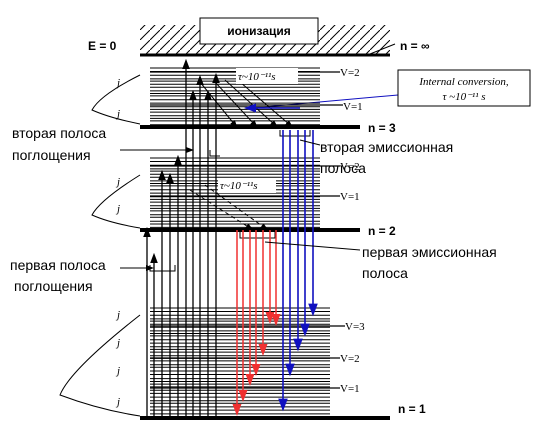 The width and height of the screenshot is (557, 434). Describe the element at coordinates (325, 101) in the screenshot. I see `ic-leader` at that location.